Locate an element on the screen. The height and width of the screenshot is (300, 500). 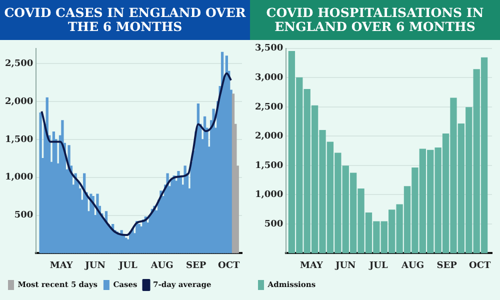
chart-title: COVID HOSPITALISATIONS IN ENGLAND OVER 6 MONTHS is located at coordinates (375, 20).